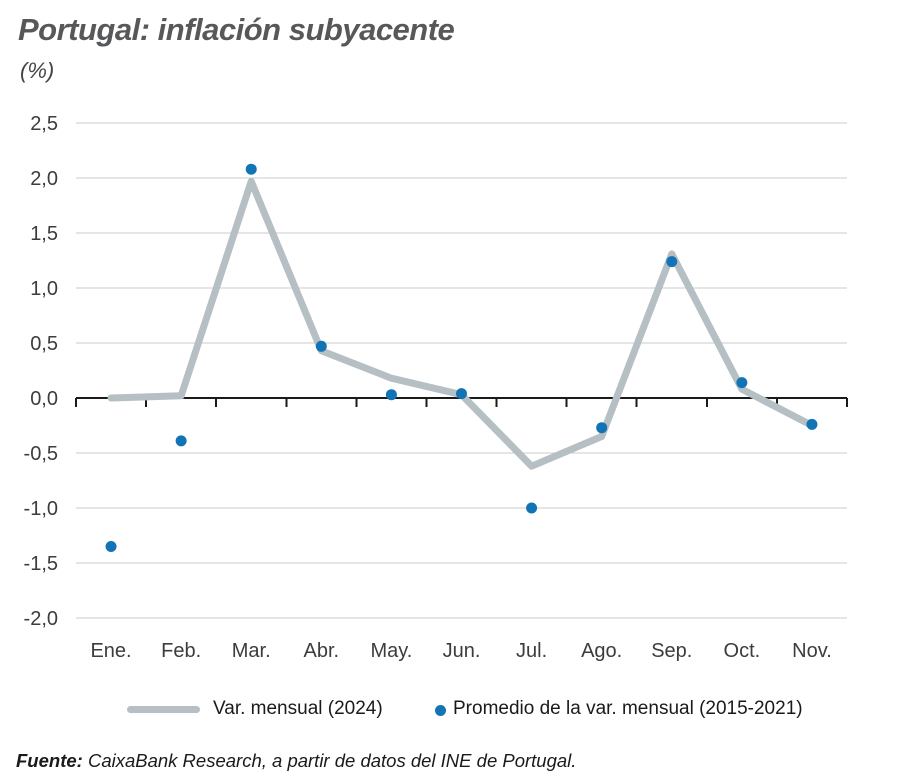  I want to click on legend-label-promedio: Promedio de la var. mensual (2015-2021), so click(628, 708).